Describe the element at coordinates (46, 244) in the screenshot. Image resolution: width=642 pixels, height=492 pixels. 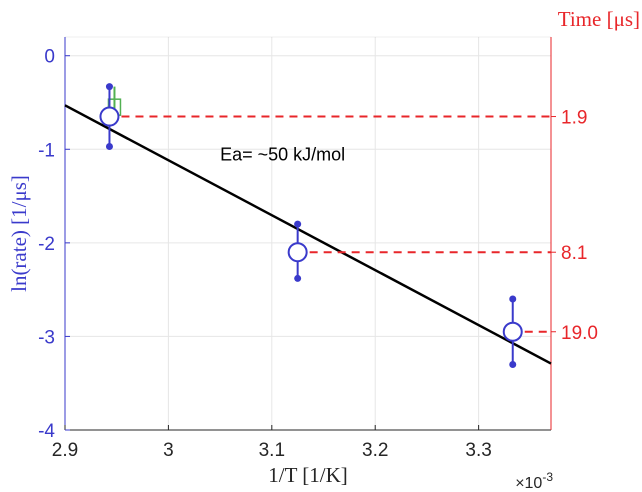
I see `y-tick-label: -2` at that location.